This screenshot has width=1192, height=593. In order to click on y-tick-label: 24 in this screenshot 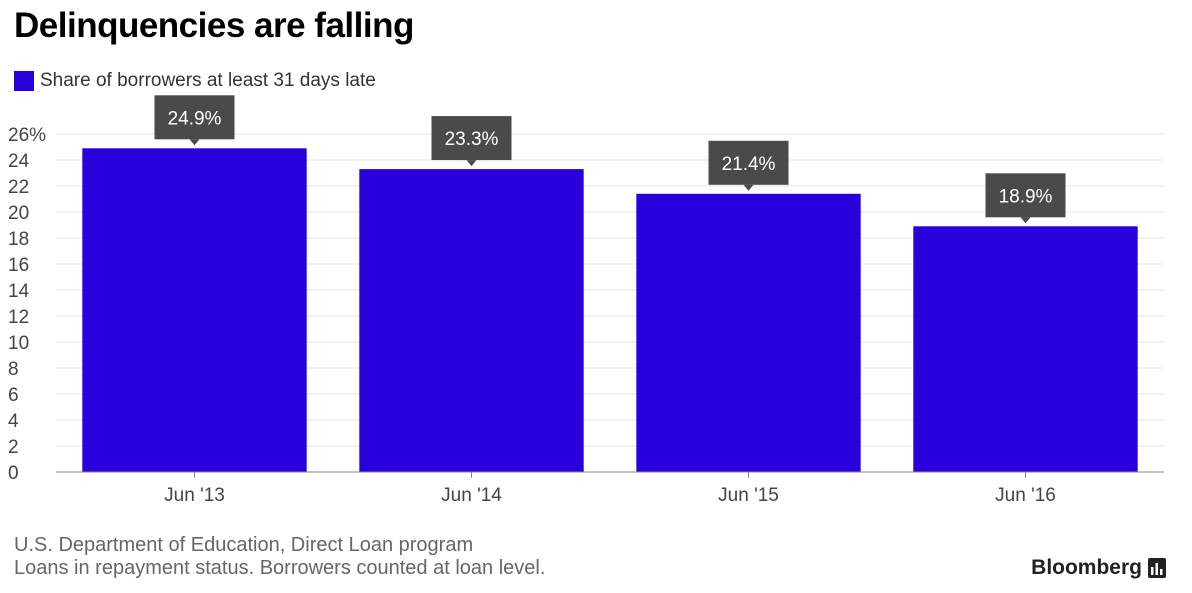, I will do `click(19, 161)`.